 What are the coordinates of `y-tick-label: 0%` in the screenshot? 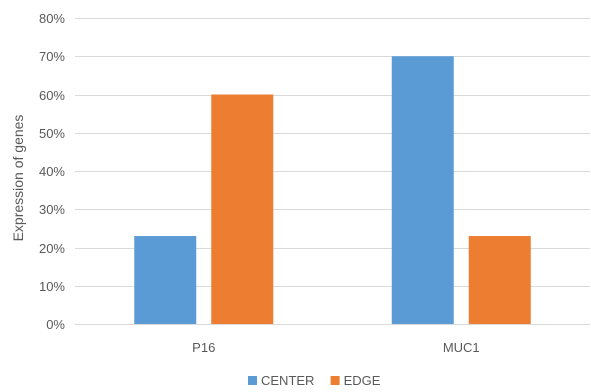 It's located at (55, 324).